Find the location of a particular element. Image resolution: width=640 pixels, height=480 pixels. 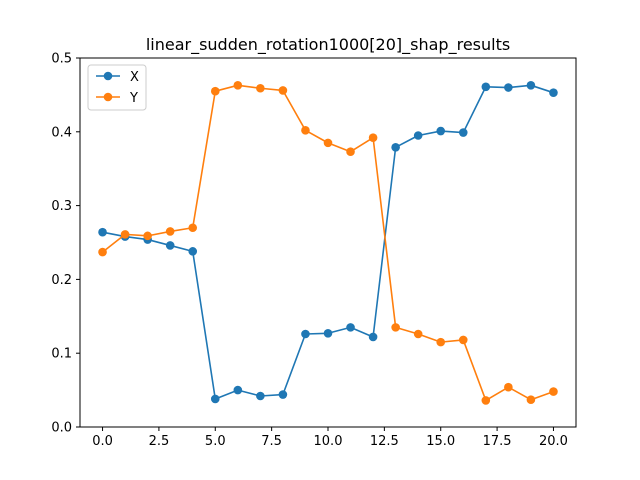

legend: XY is located at coordinates (117, 87).